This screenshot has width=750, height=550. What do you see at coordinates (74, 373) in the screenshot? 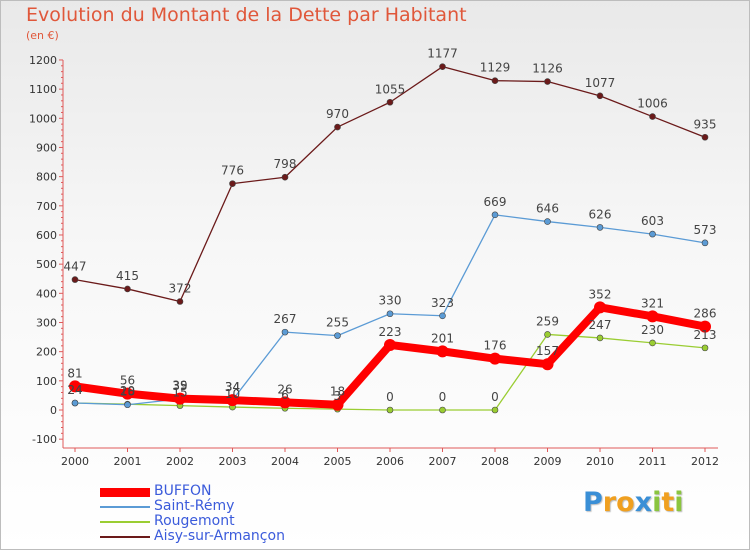
I see `data-label: 81` at bounding box center [74, 373].